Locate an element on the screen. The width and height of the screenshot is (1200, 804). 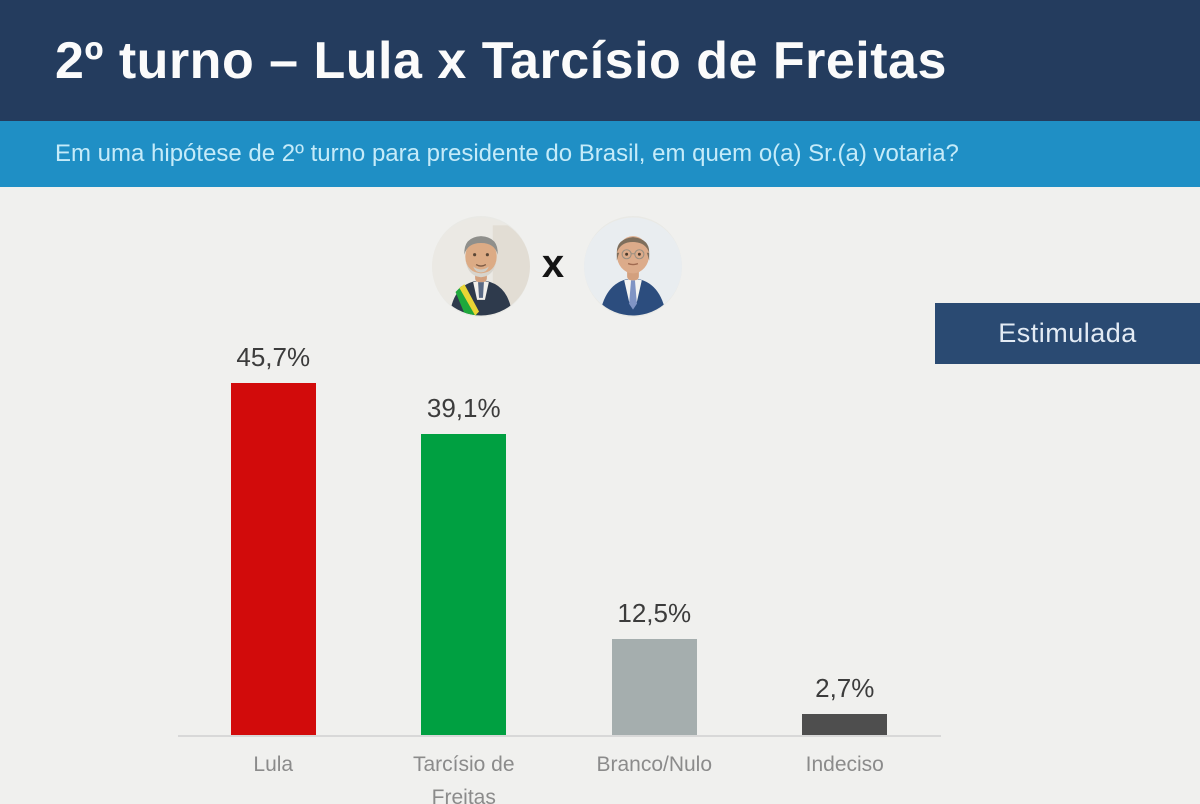
lula-portrait-illustration is located at coordinates (481, 266).